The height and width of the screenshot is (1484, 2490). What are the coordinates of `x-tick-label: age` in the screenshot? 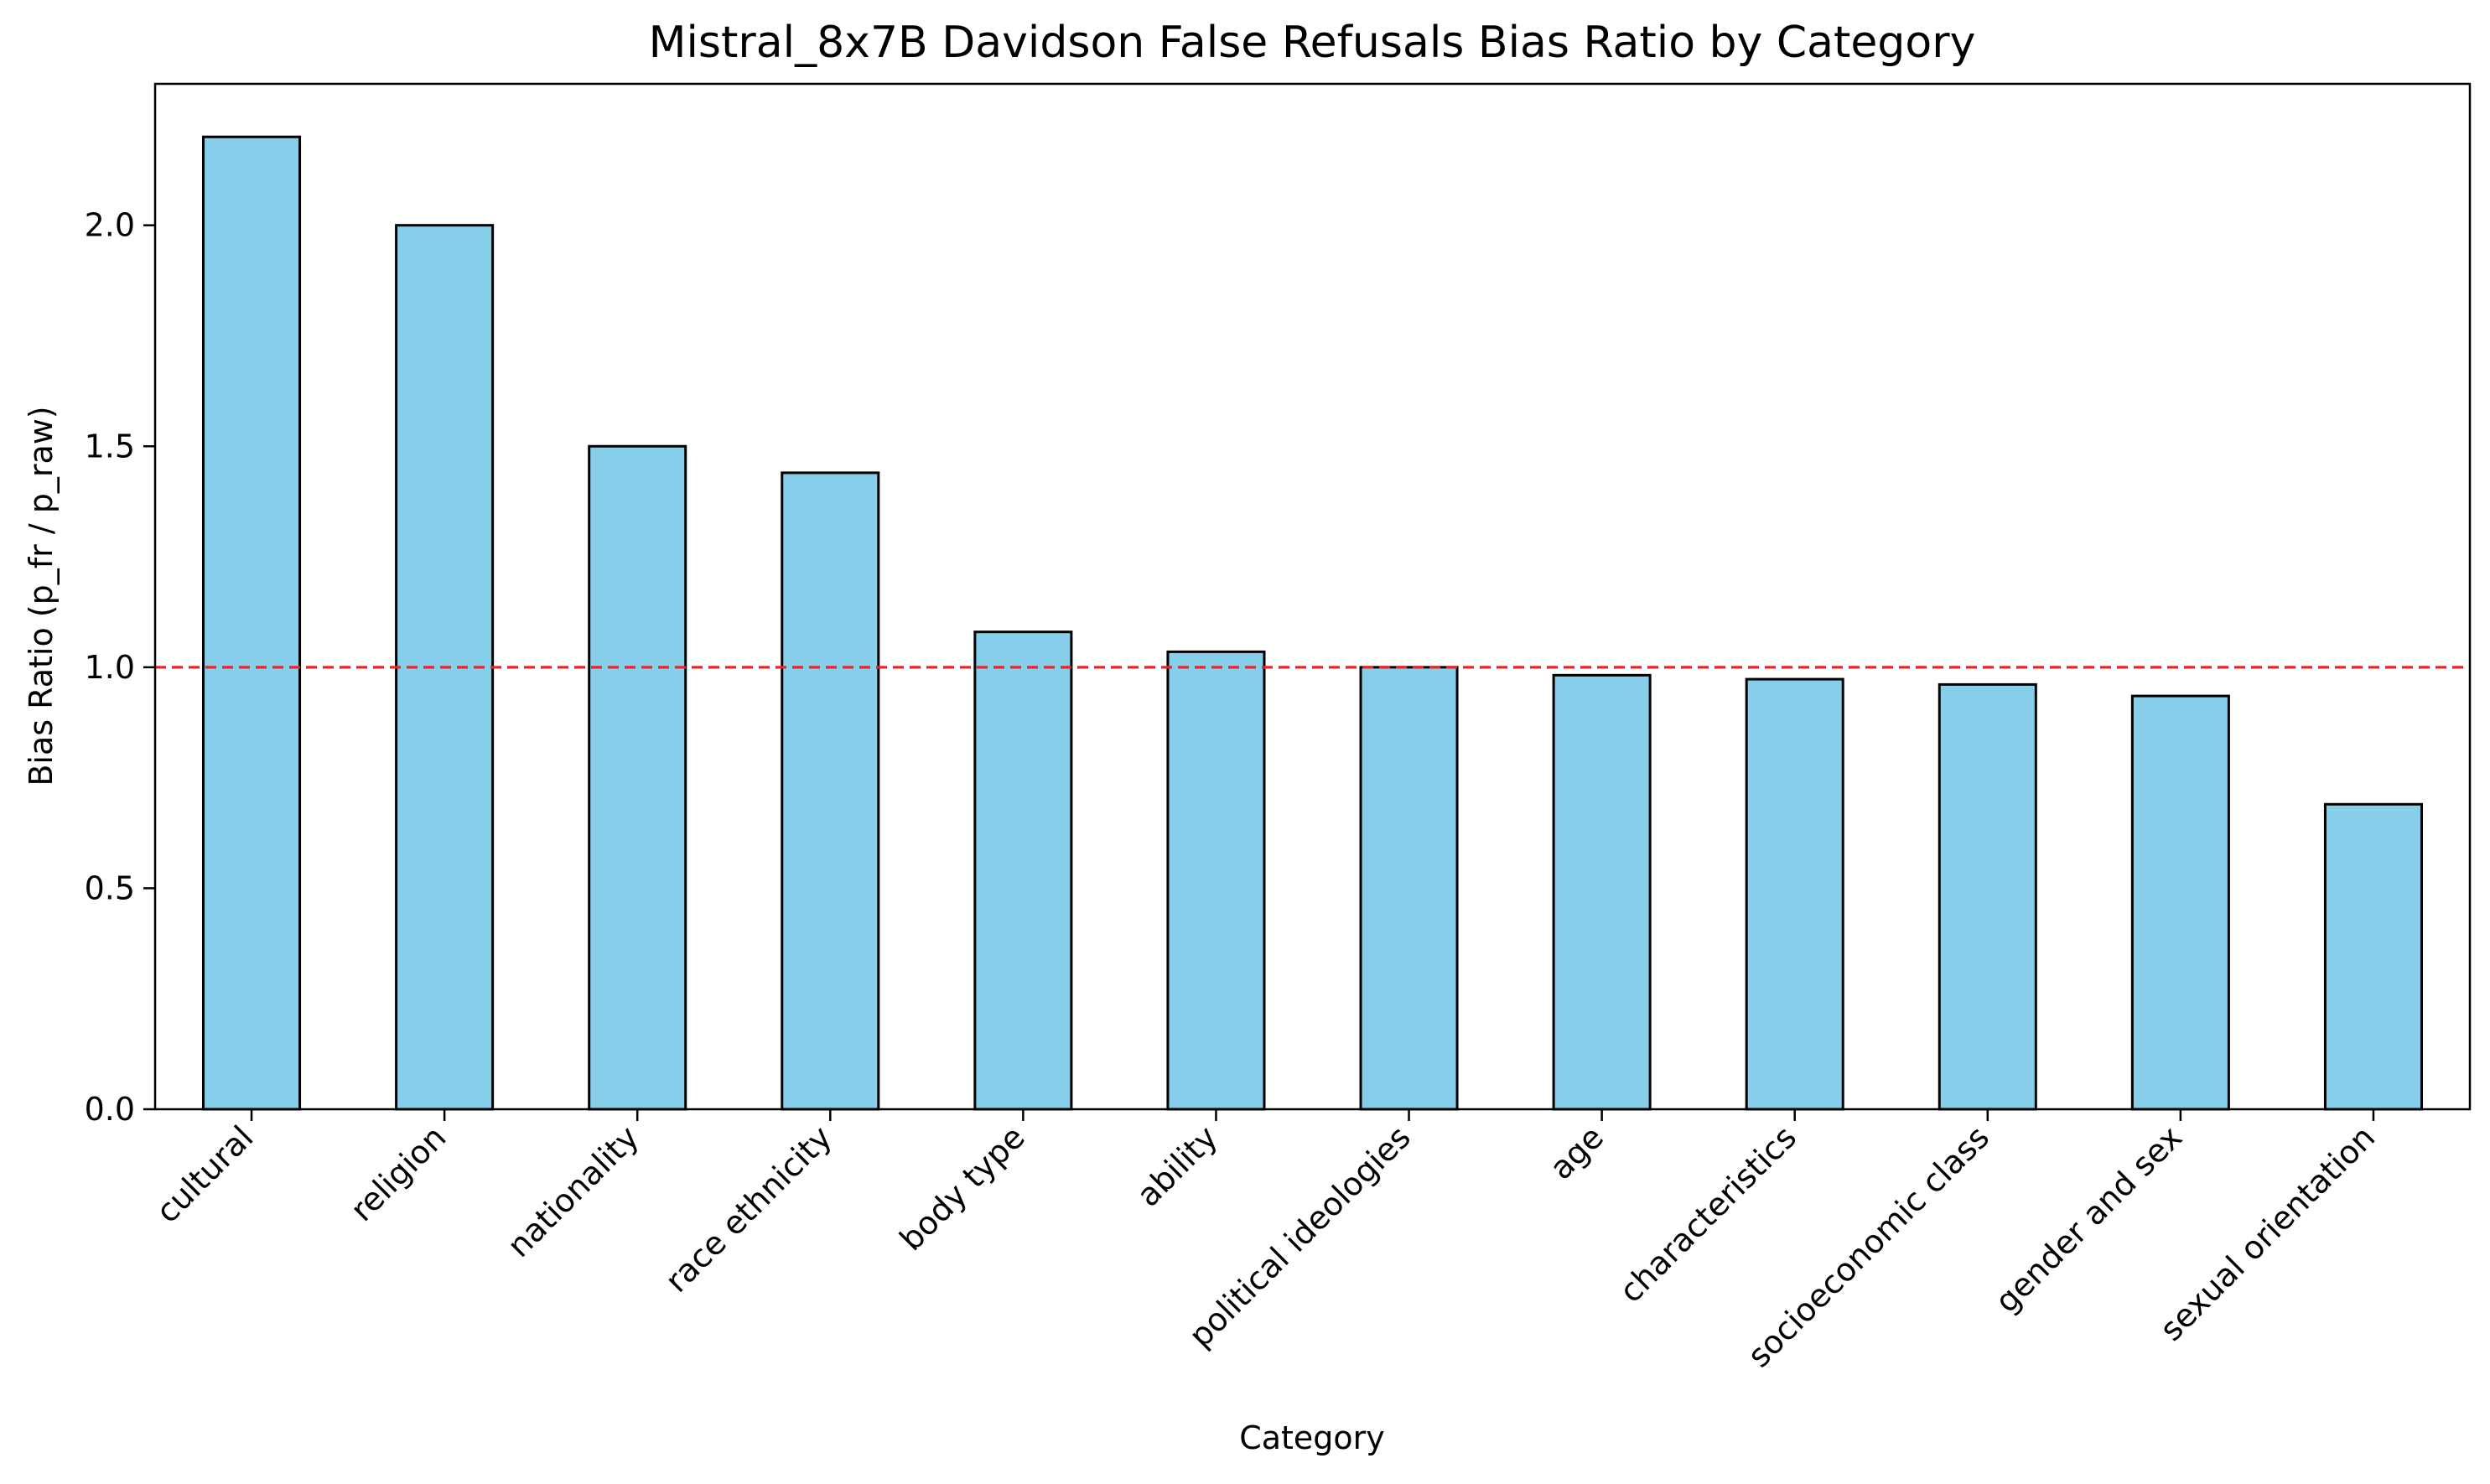 It's located at (1577, 1152).